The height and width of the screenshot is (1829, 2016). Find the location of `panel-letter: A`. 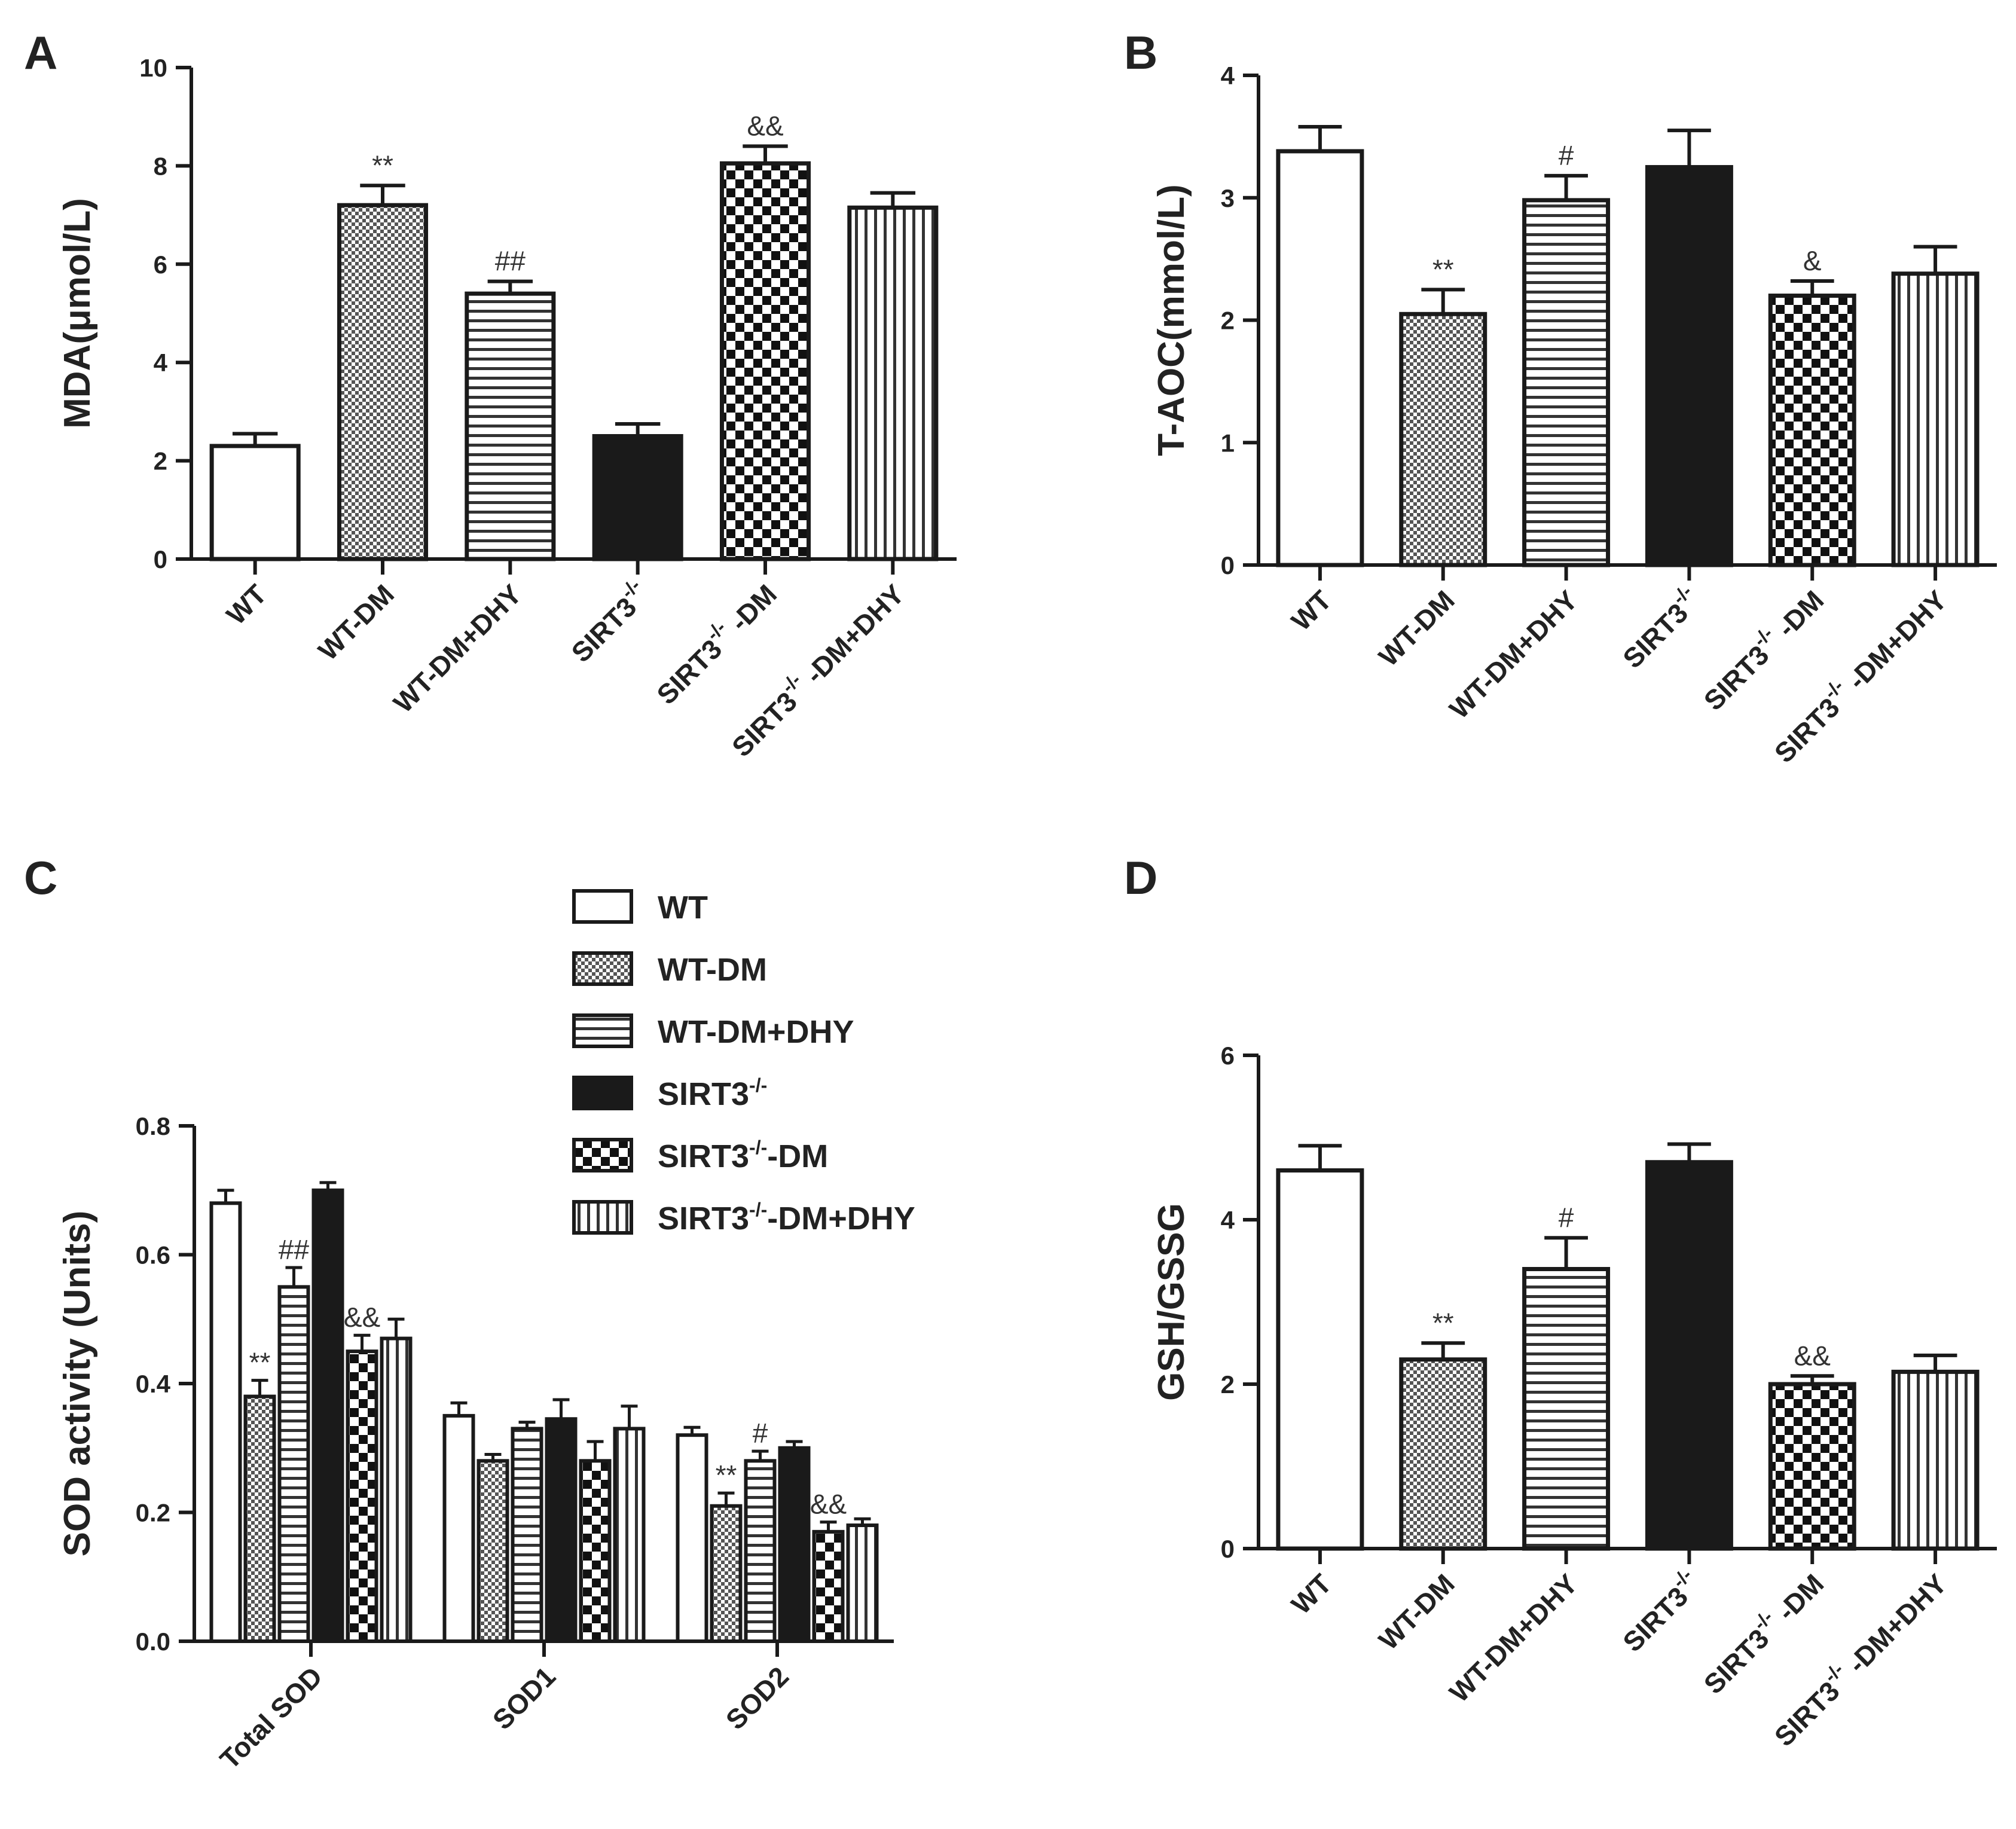

panel-letter: A is located at coordinates (40, 53).